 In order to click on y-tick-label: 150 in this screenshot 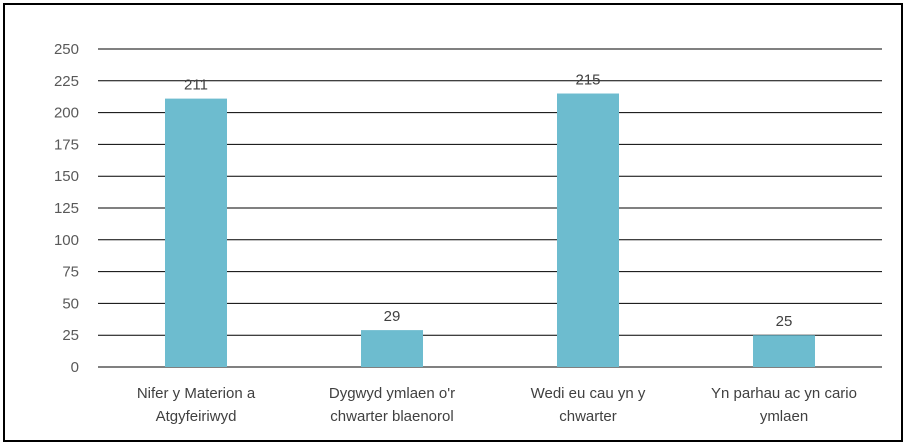, I will do `click(66, 176)`.